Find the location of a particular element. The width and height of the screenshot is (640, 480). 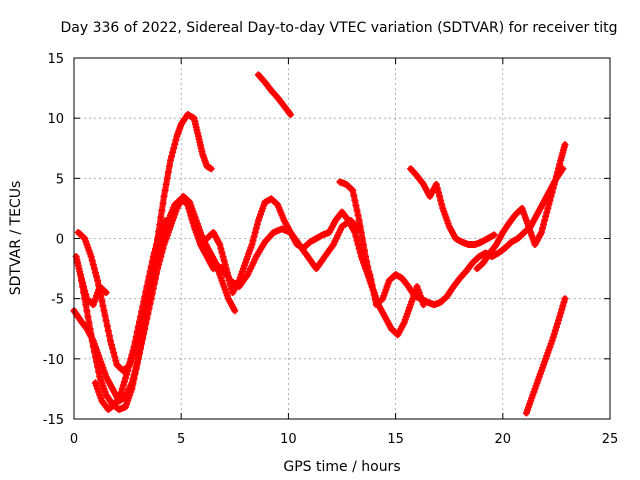

x-tick-label: 0 is located at coordinates (74, 439).